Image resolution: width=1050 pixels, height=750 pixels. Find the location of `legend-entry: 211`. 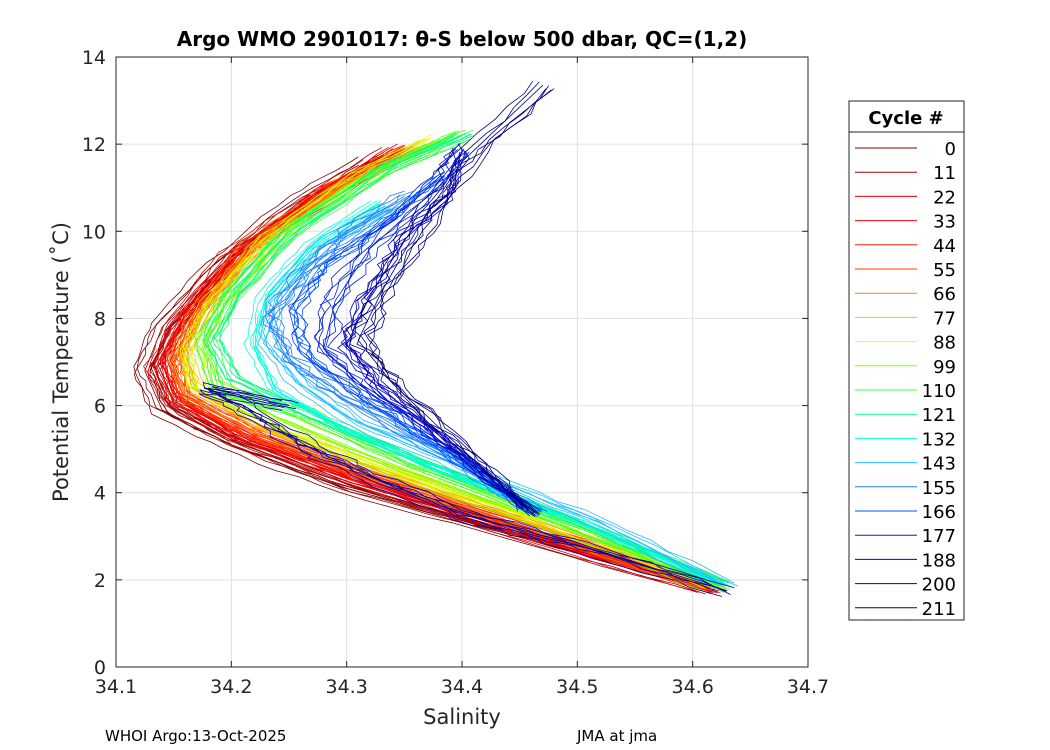

legend-entry: 211 is located at coordinates (939, 609).